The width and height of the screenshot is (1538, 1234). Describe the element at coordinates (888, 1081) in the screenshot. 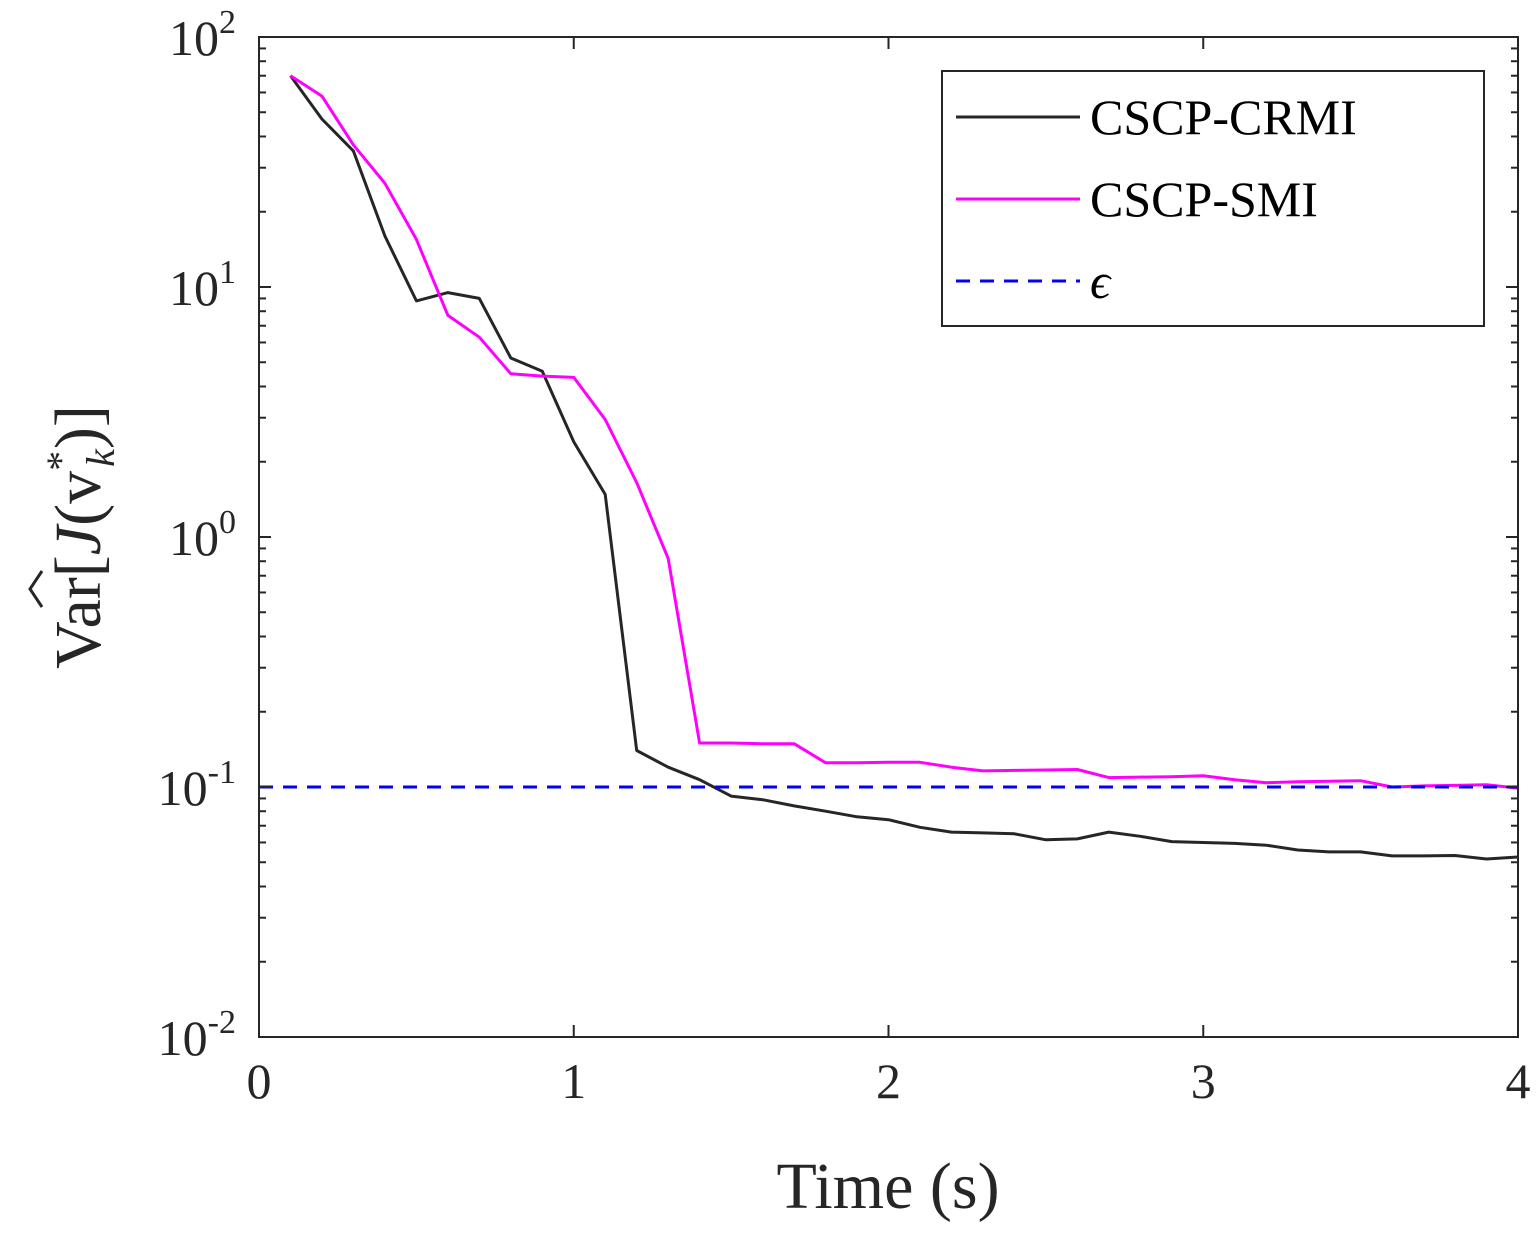

I see `x-tick-label: 2` at that location.